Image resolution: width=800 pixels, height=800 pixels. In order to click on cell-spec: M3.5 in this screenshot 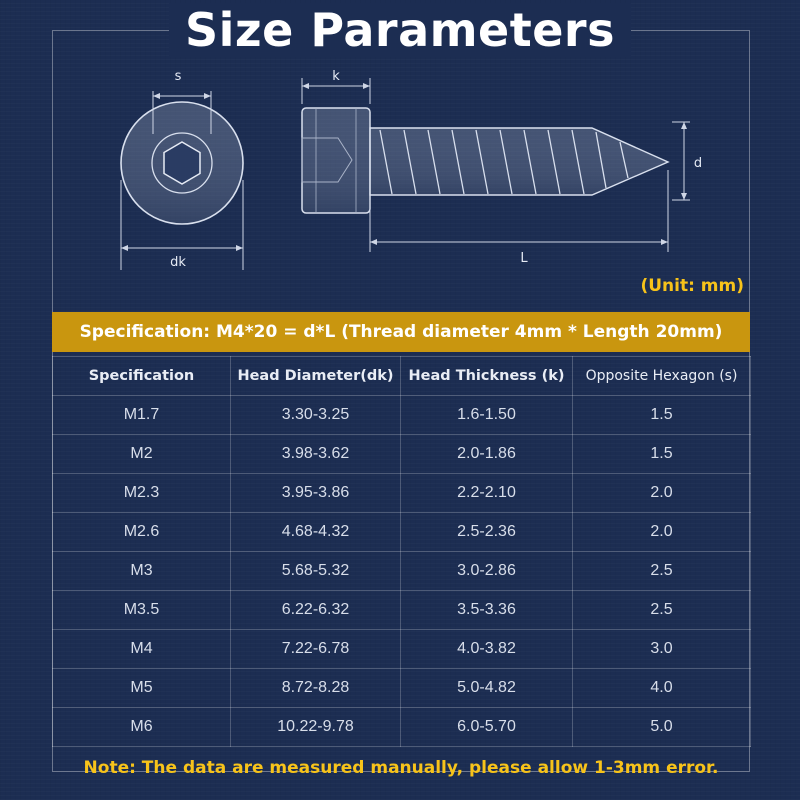, I will do `click(141, 610)`.